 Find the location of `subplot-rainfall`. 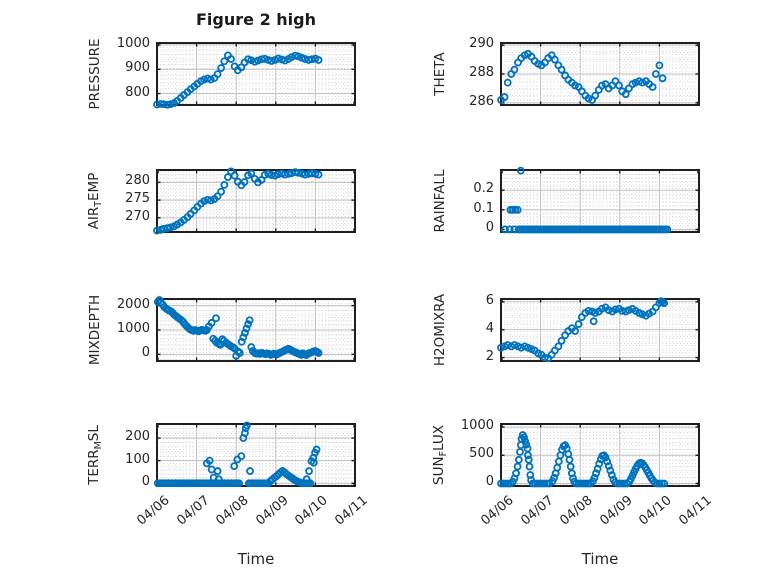

subplot-rainfall is located at coordinates (600, 200).